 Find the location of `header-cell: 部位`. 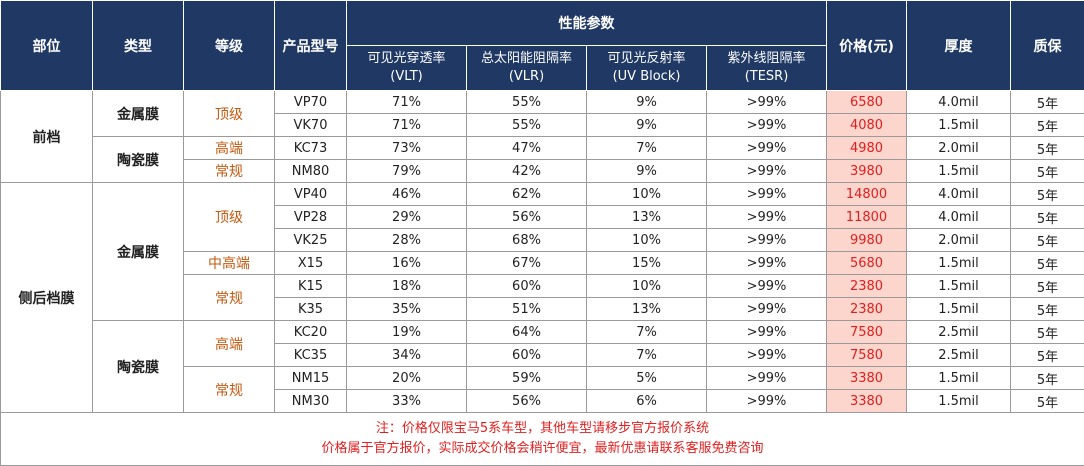

header-cell: 部位 is located at coordinates (46, 45).